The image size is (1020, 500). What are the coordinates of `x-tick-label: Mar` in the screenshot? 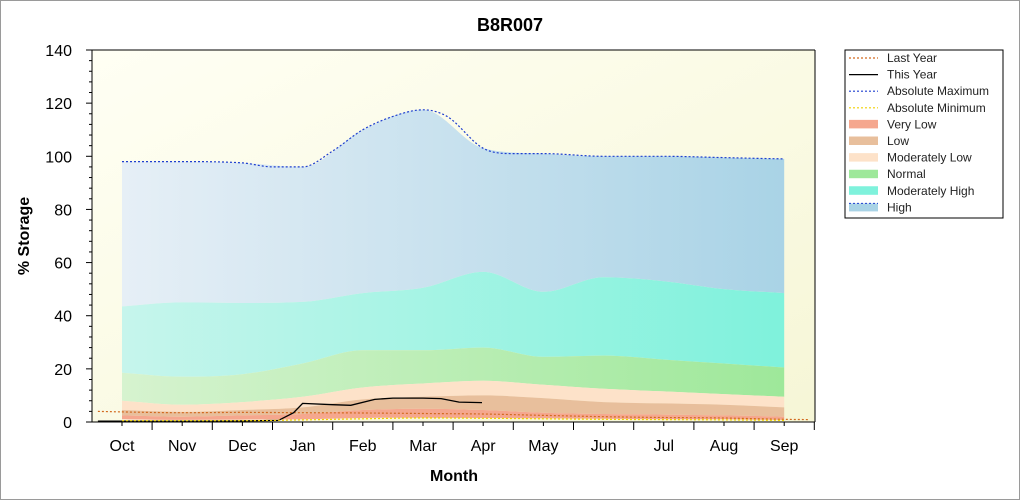 It's located at (423, 446).